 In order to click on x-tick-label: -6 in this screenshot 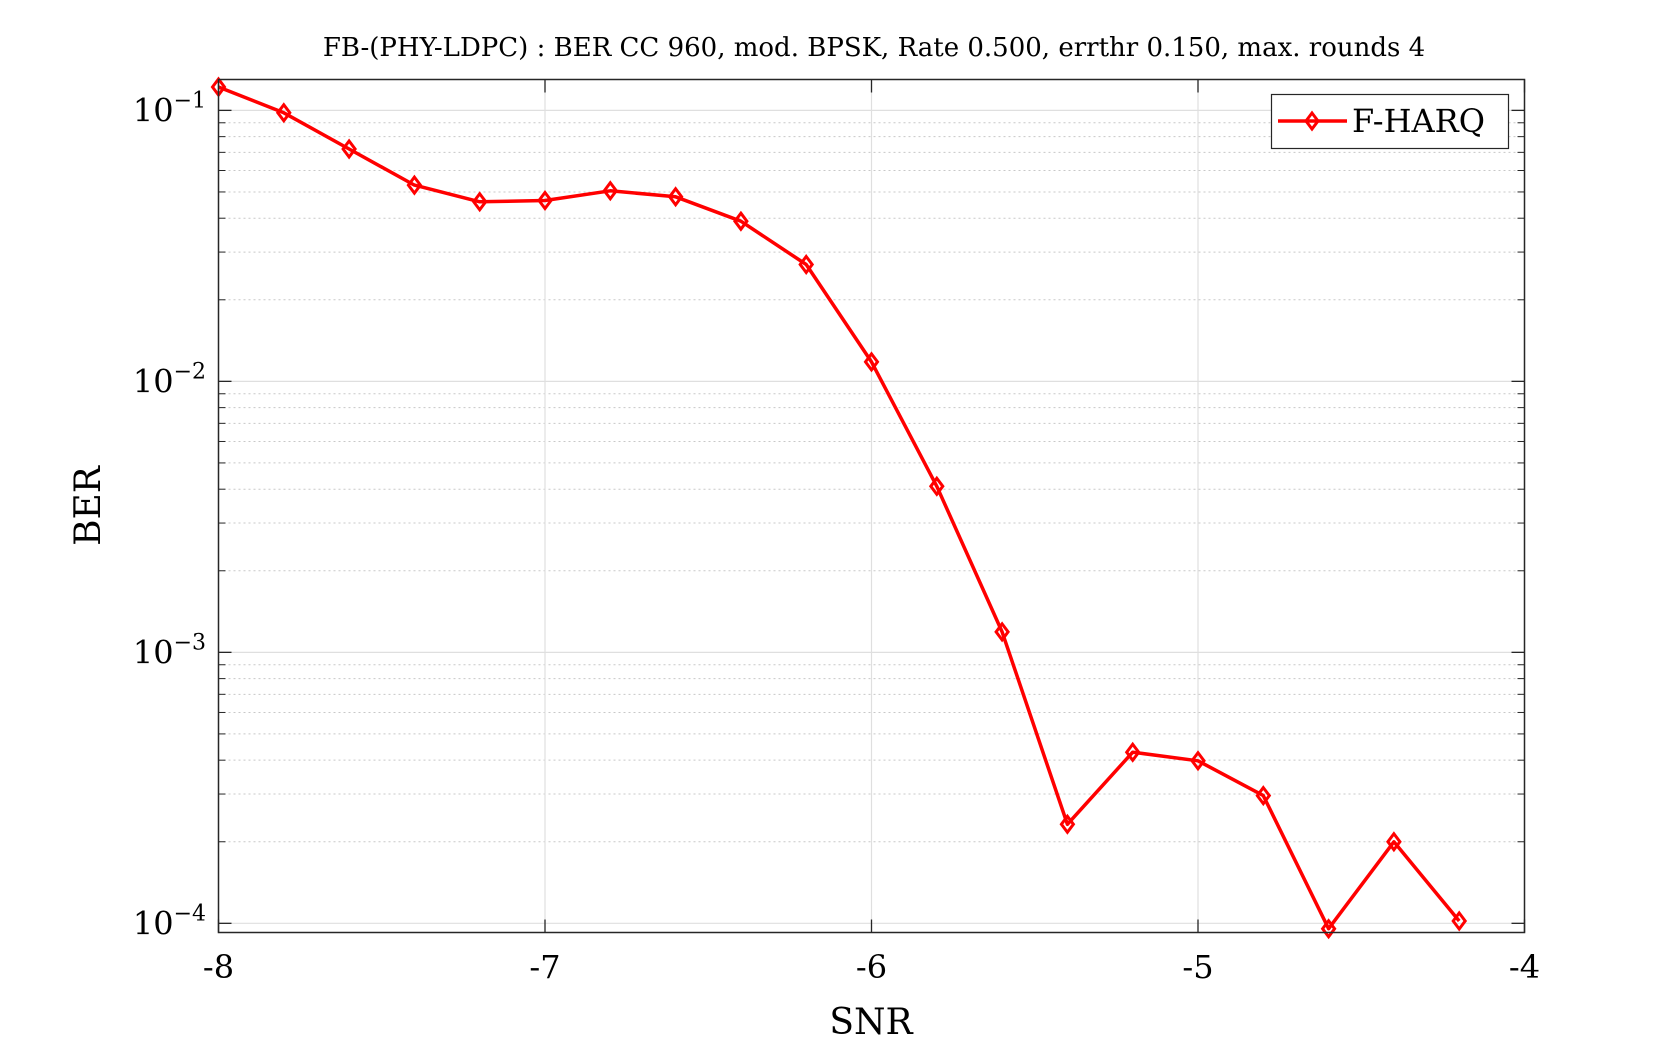, I will do `click(871, 967)`.